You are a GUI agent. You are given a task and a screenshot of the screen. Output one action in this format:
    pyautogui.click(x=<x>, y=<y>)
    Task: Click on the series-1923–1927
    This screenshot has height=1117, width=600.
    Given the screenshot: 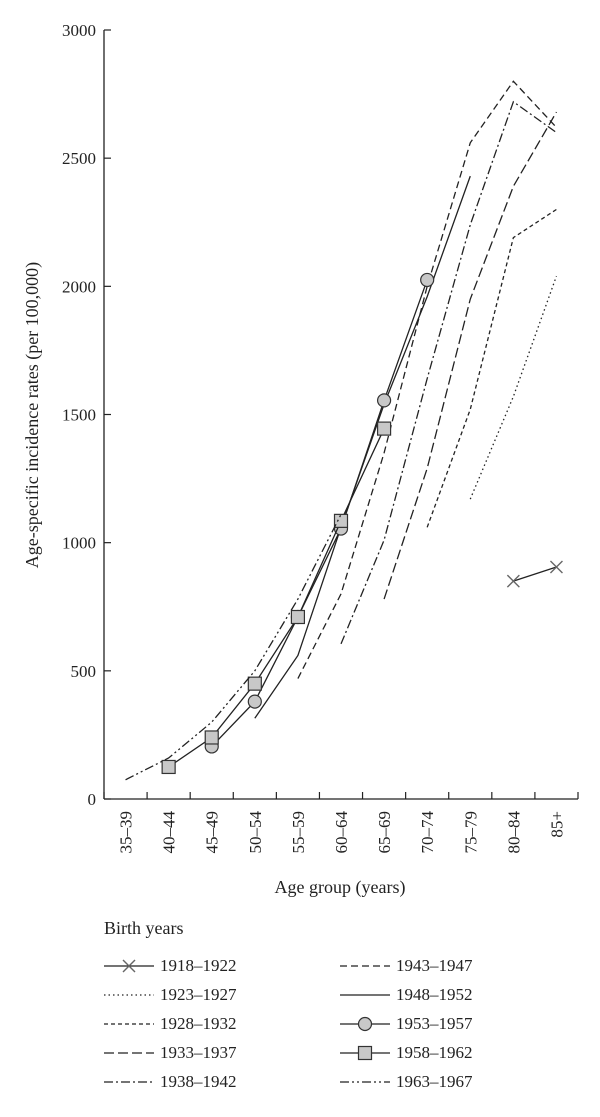 What is the action you would take?
    pyautogui.click(x=513, y=387)
    